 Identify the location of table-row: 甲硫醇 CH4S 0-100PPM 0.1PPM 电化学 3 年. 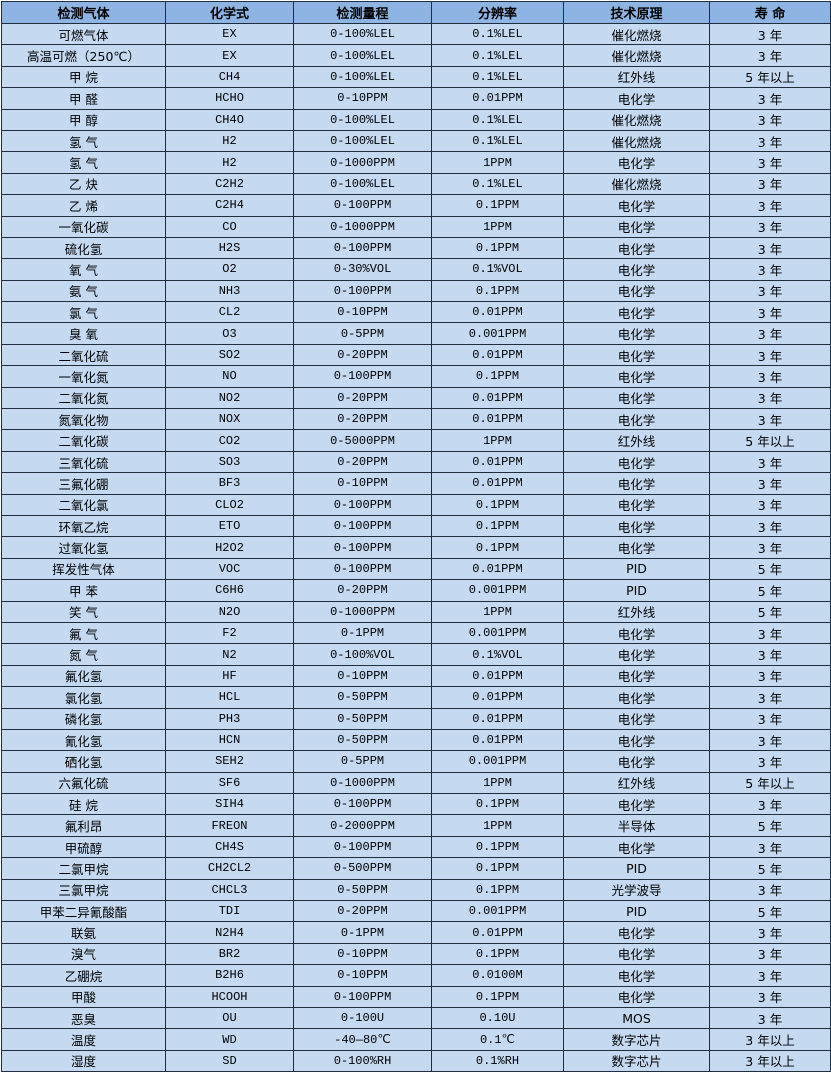
(416, 847).